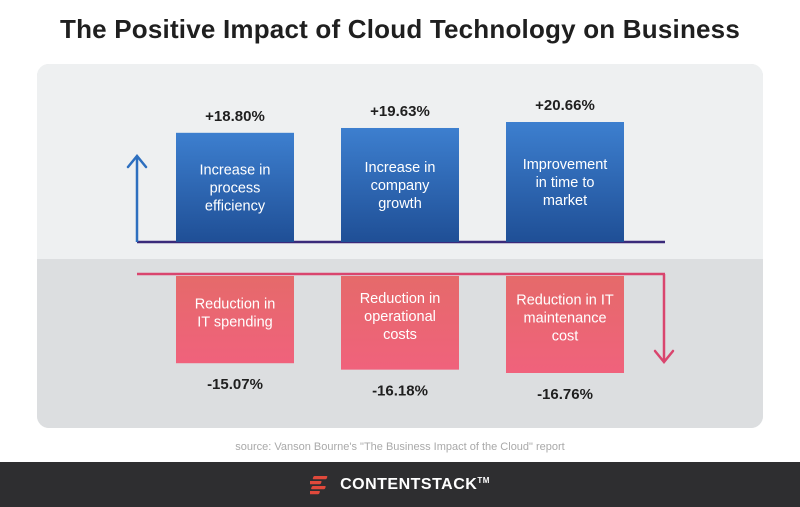  Describe the element at coordinates (400, 391) in the screenshot. I see `negative-value-label-2: -16.18%` at that location.